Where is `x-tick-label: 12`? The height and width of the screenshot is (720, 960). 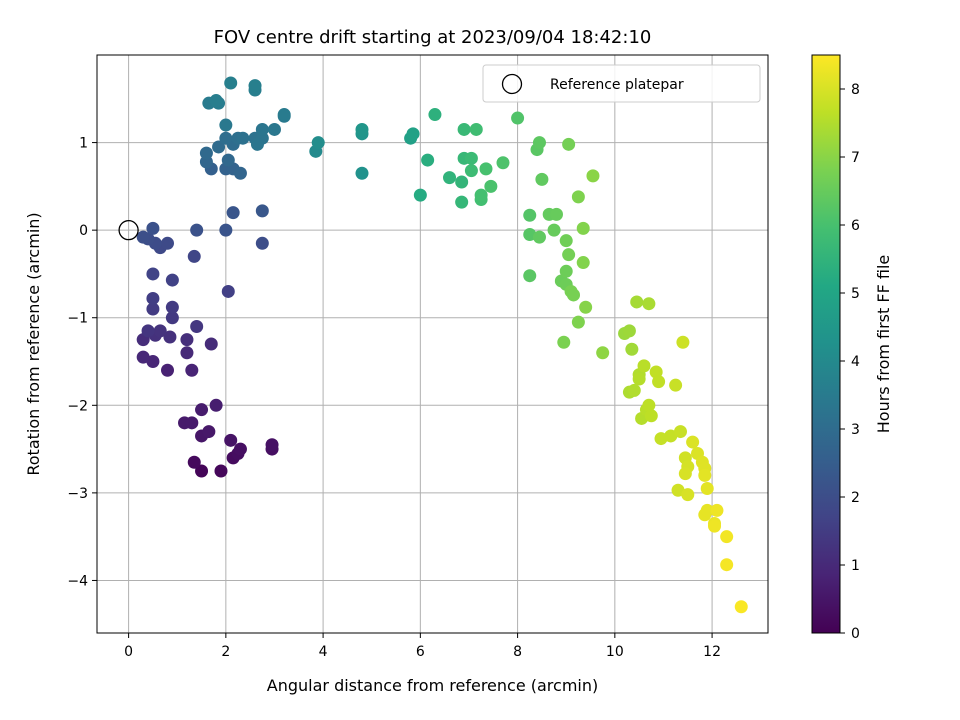
x-tick-label: 12 is located at coordinates (712, 652).